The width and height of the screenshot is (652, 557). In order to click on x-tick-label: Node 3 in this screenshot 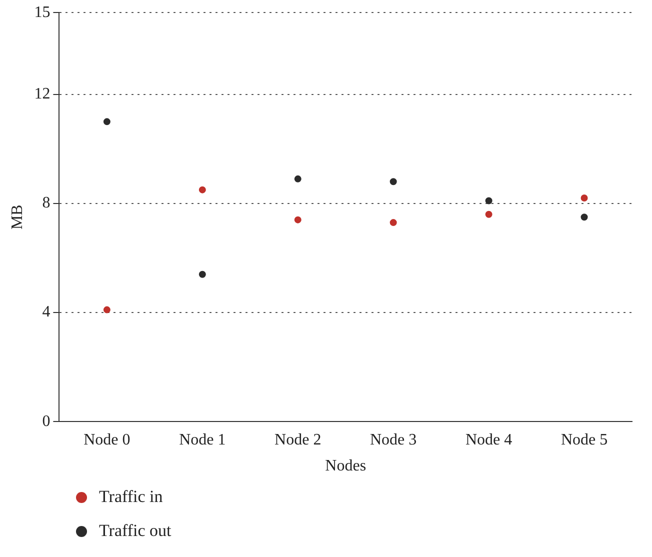, I will do `click(393, 439)`.